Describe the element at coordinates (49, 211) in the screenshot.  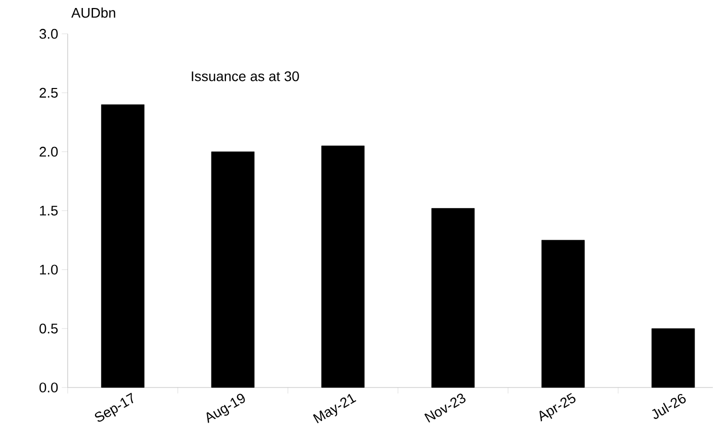
I see `y-tick-label: 1.5` at that location.